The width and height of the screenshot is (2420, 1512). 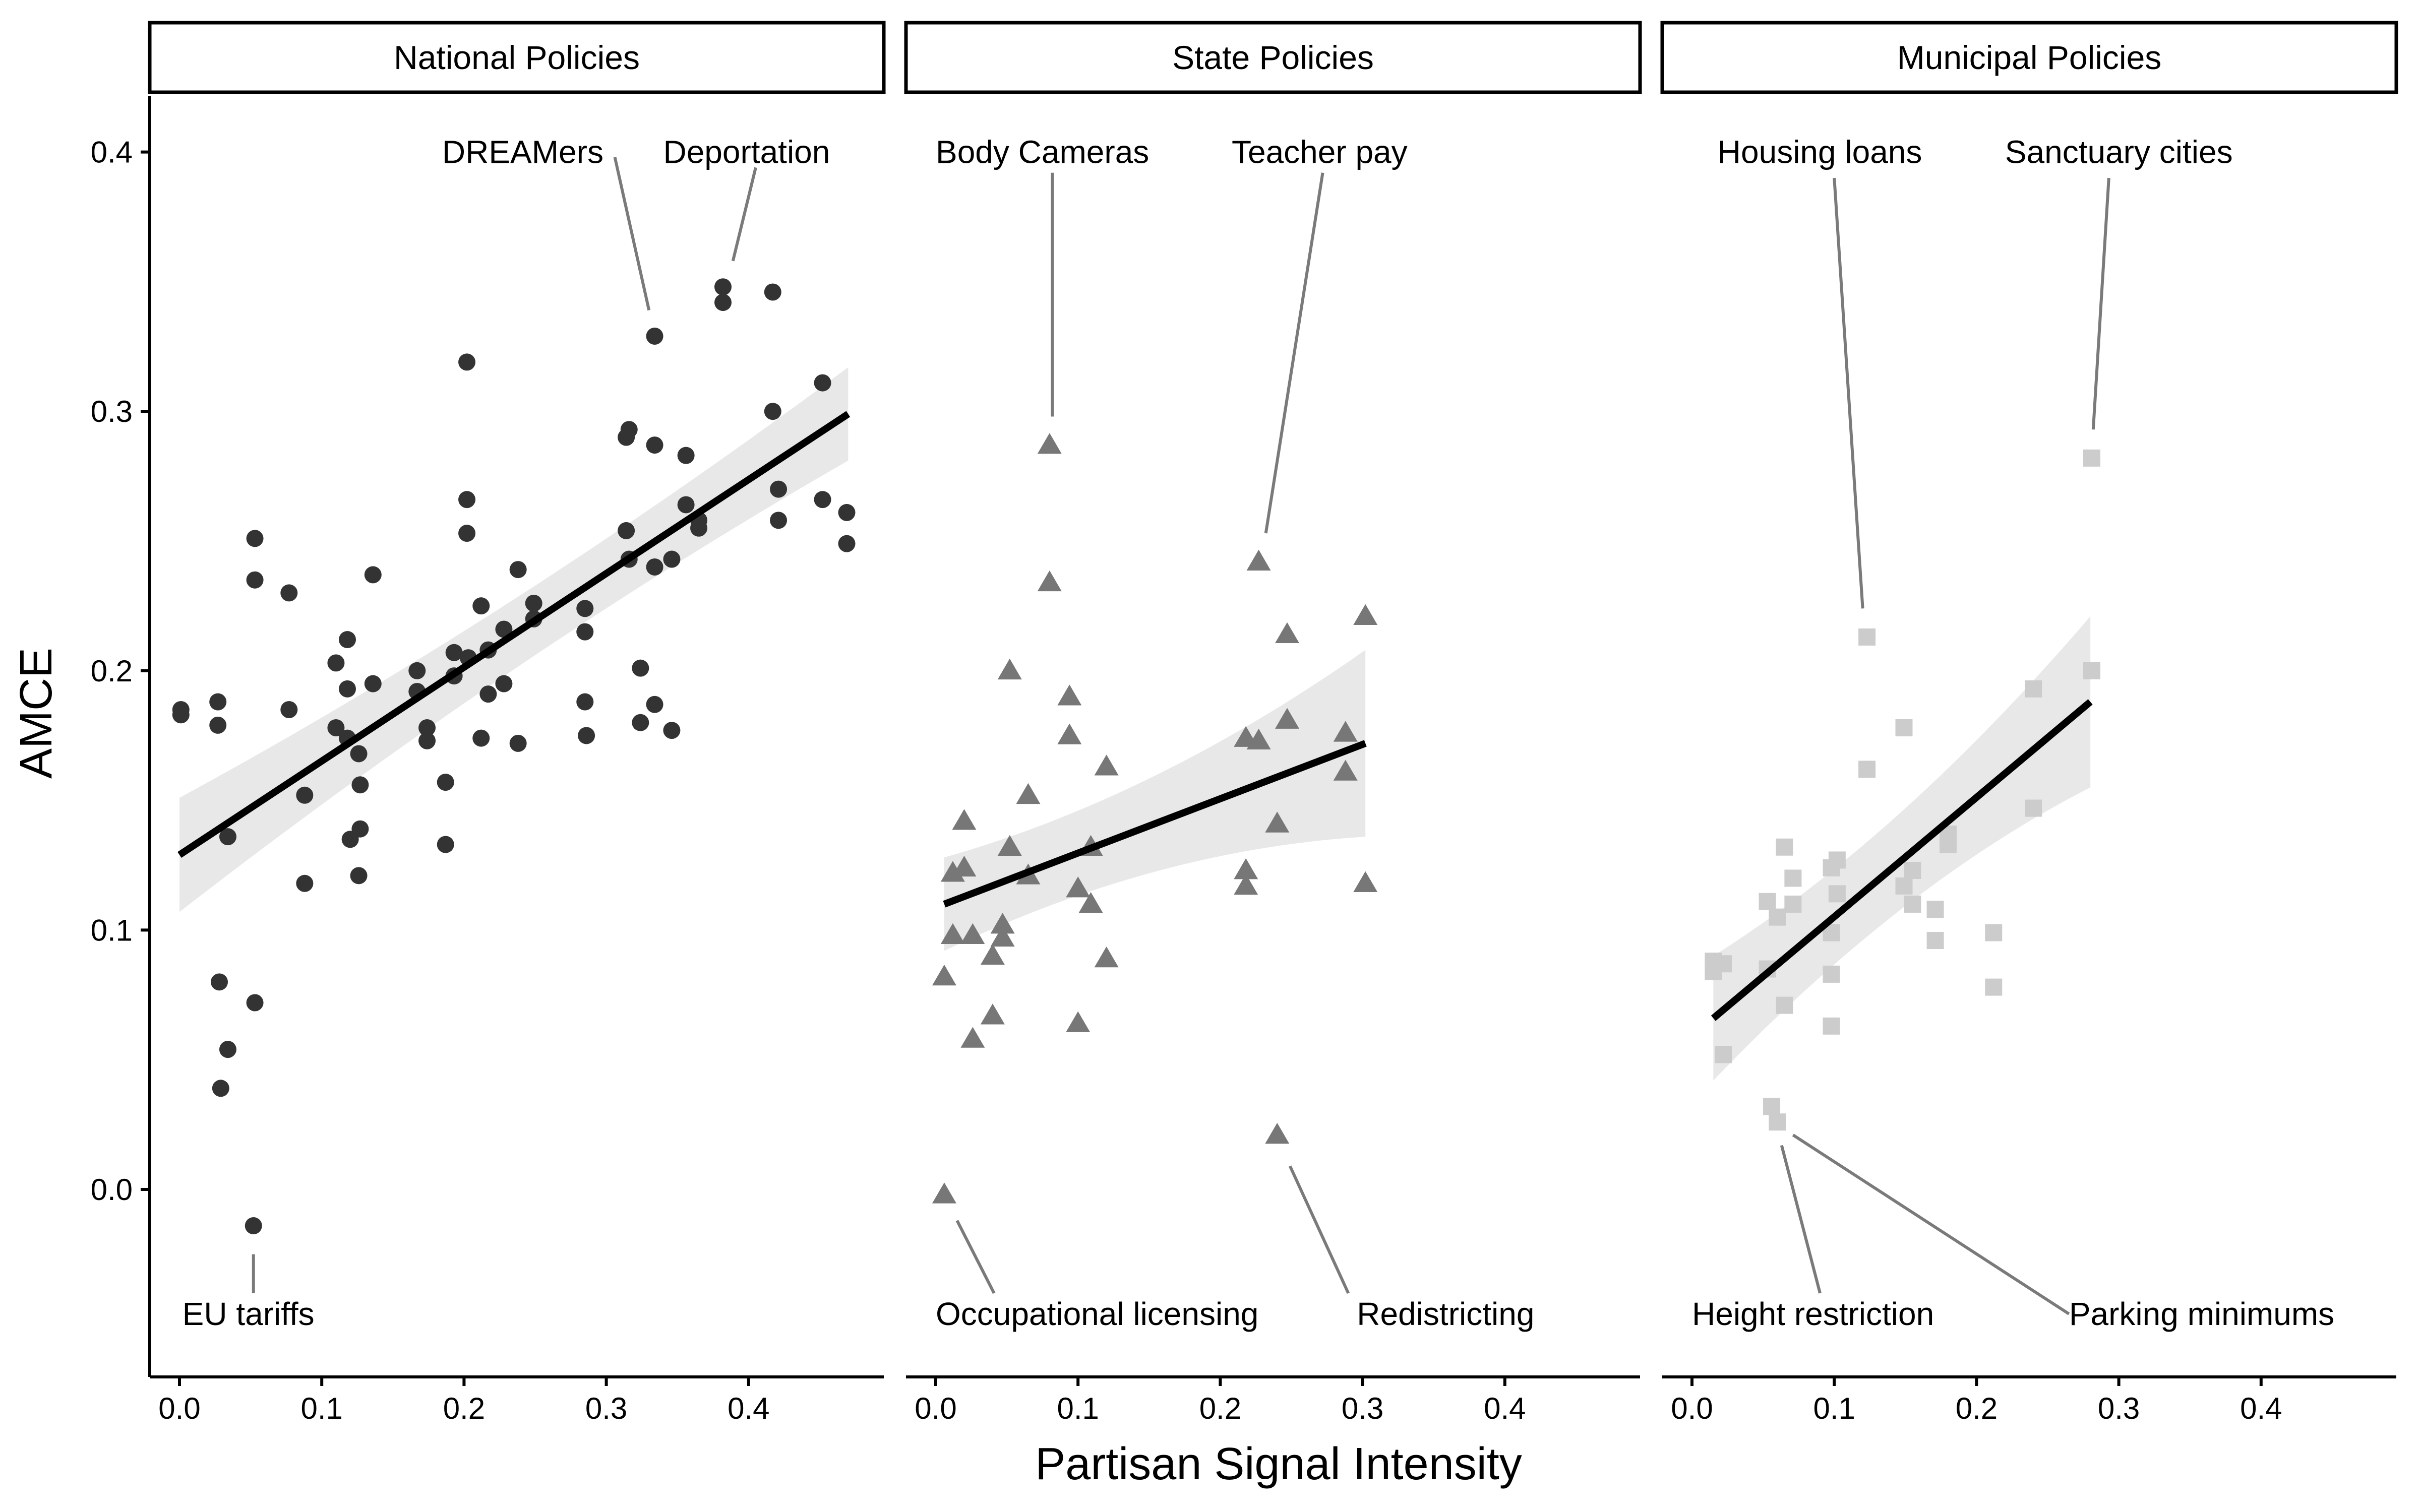 I want to click on facet-strip-label: State Policies, so click(x=1273, y=58).